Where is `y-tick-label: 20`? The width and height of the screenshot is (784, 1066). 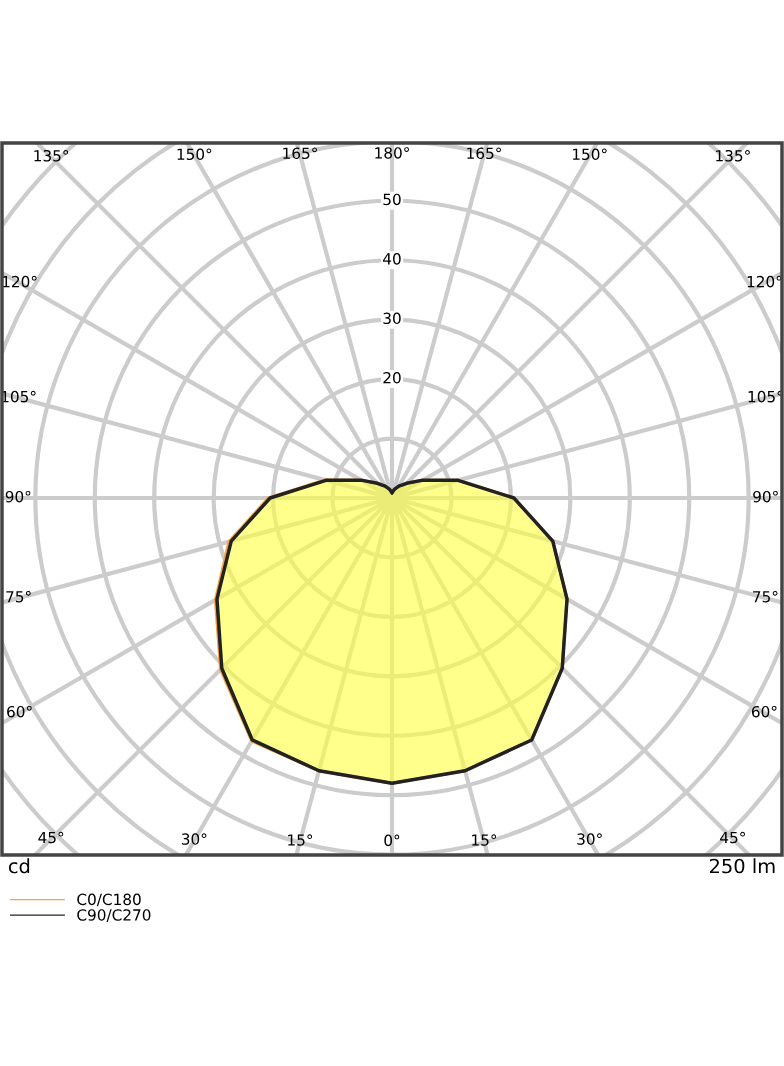
y-tick-label: 20 is located at coordinates (392, 377).